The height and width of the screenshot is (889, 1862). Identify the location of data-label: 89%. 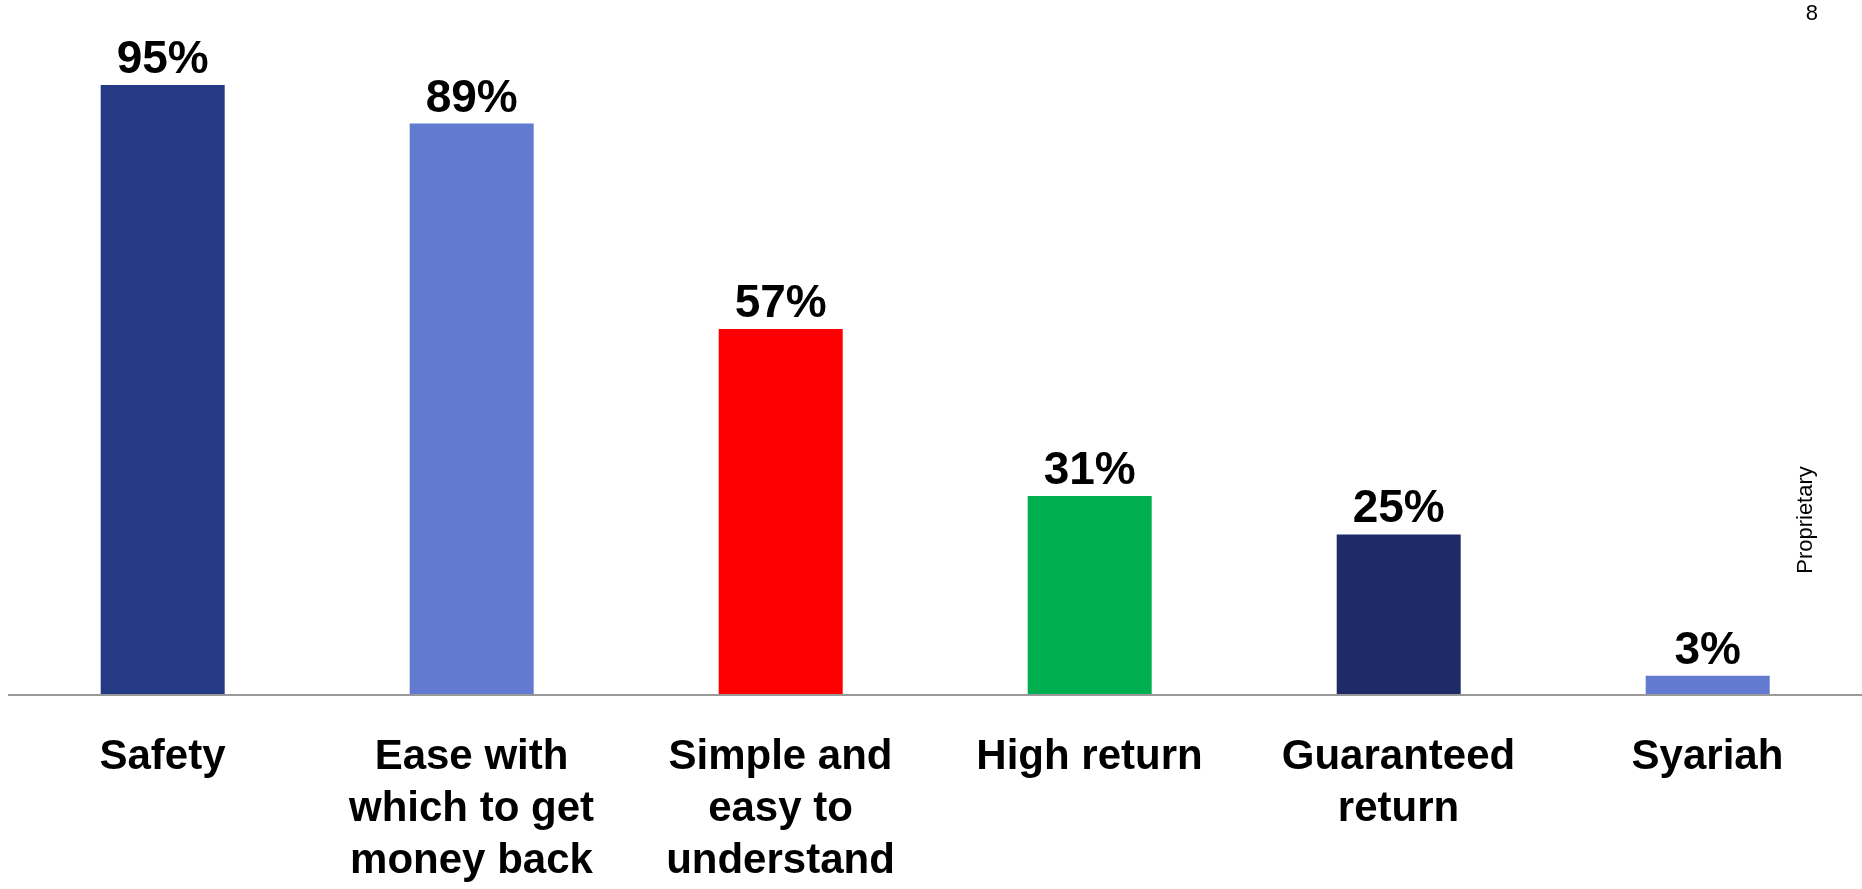
(471, 95).